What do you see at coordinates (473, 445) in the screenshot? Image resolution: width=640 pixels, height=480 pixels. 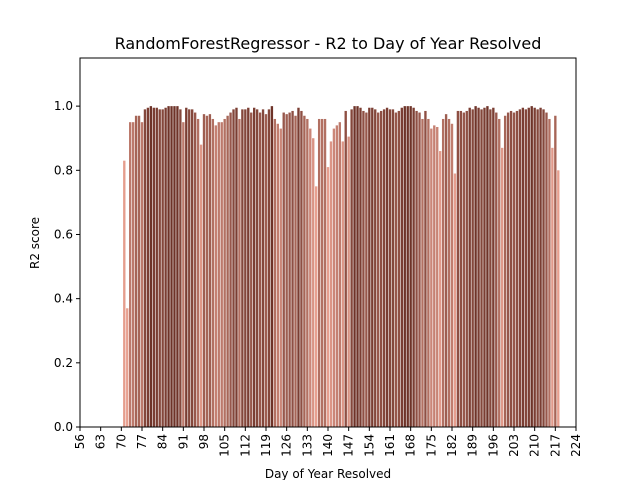 I see `x-tick-label: 189` at bounding box center [473, 445].